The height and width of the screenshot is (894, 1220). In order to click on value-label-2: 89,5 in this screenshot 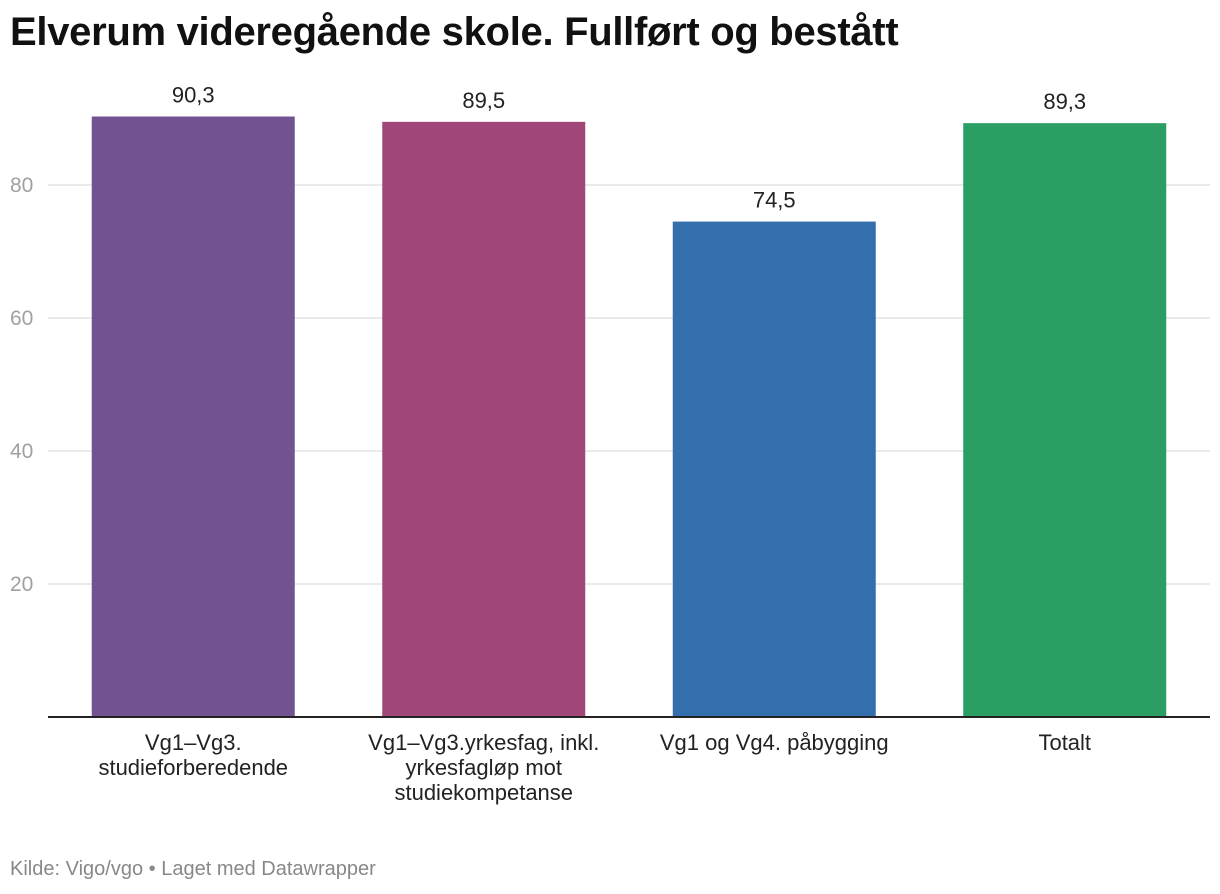, I will do `click(483, 100)`.